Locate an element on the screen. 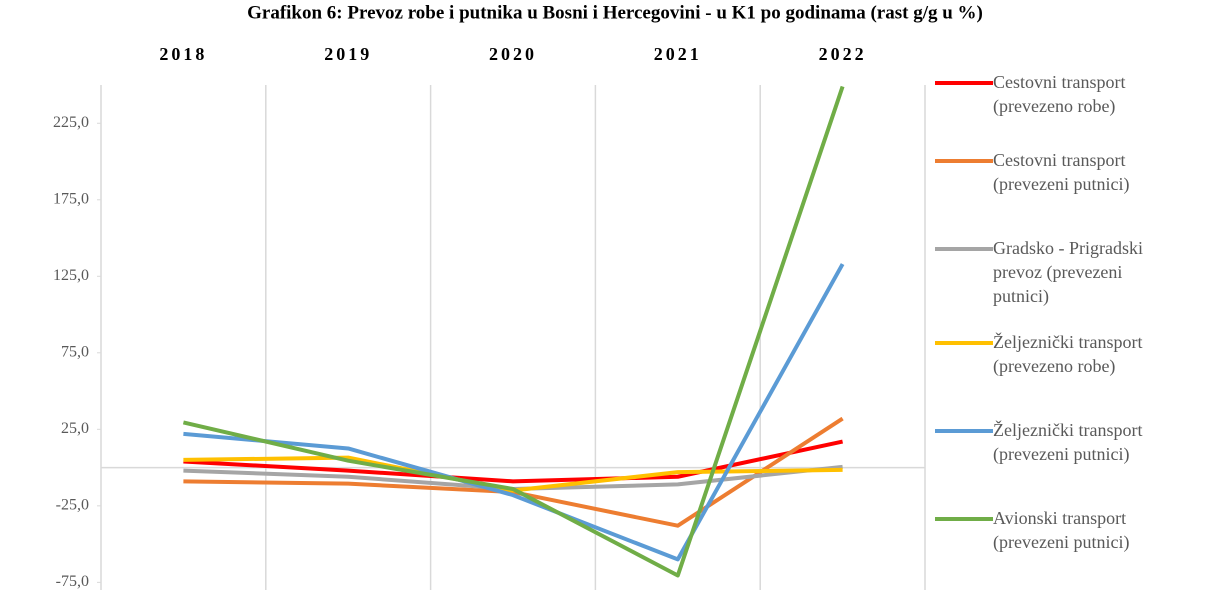 The height and width of the screenshot is (590, 1209). legend-item: Željeznički transport (prevezeno robe) is located at coordinates (1056, 354).